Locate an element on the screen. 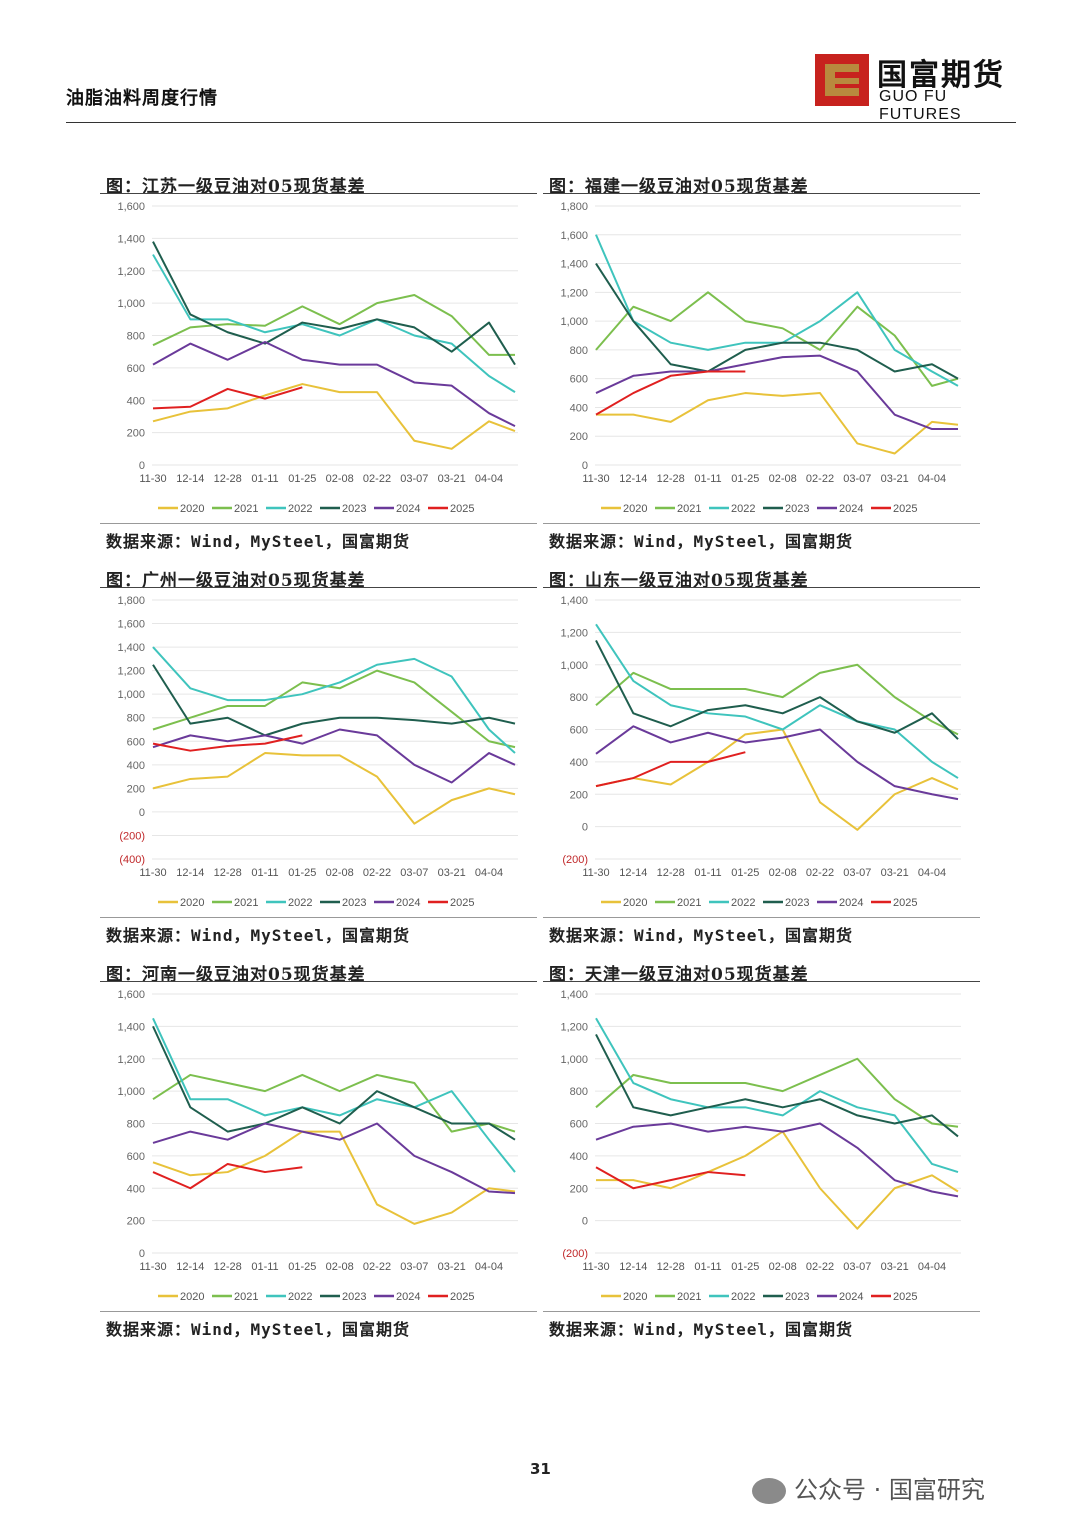  series-line-2023 is located at coordinates (777, 1086).